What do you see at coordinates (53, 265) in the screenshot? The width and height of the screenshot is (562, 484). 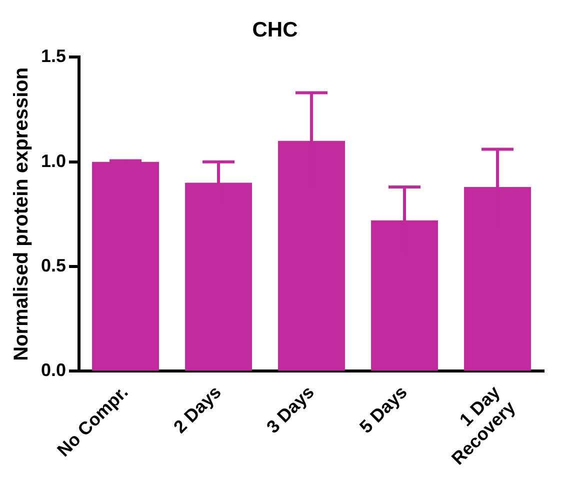 I see `y-tick-label: 0.5` at bounding box center [53, 265].